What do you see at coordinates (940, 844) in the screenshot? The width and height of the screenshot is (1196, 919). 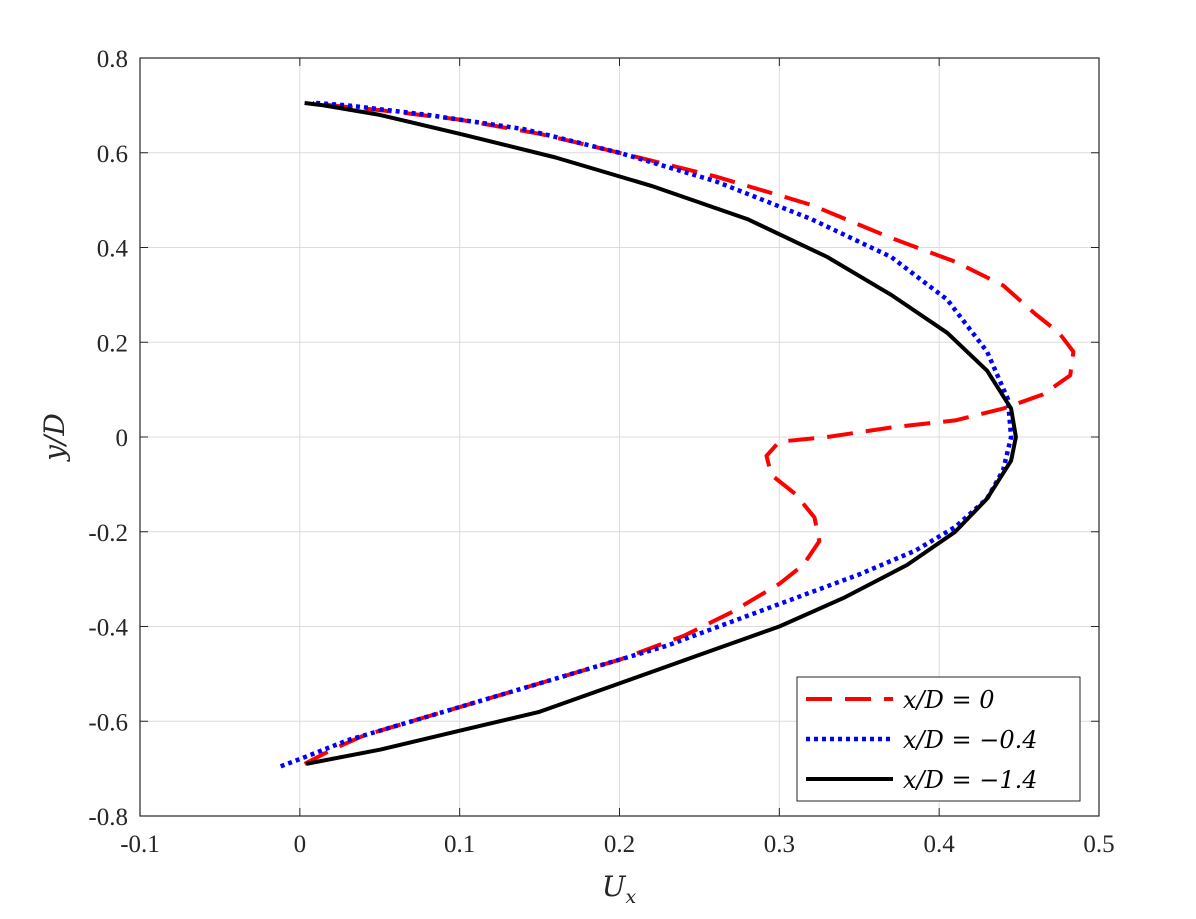 I see `x-tick-label: 0.4` at bounding box center [940, 844].